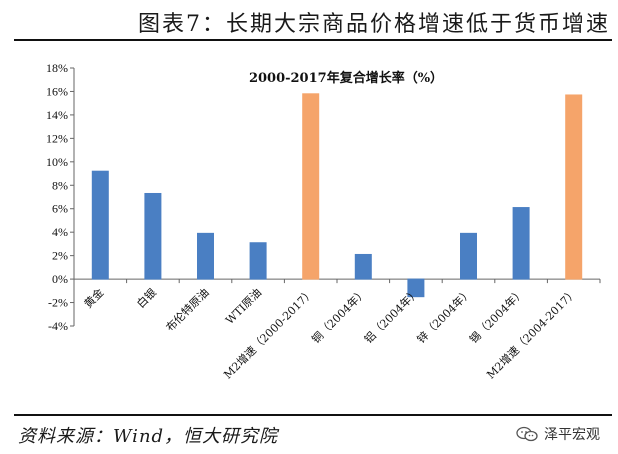 This screenshot has height=454, width=618. What do you see at coordinates (527, 434) in the screenshot?
I see `wechat-icon` at bounding box center [527, 434].